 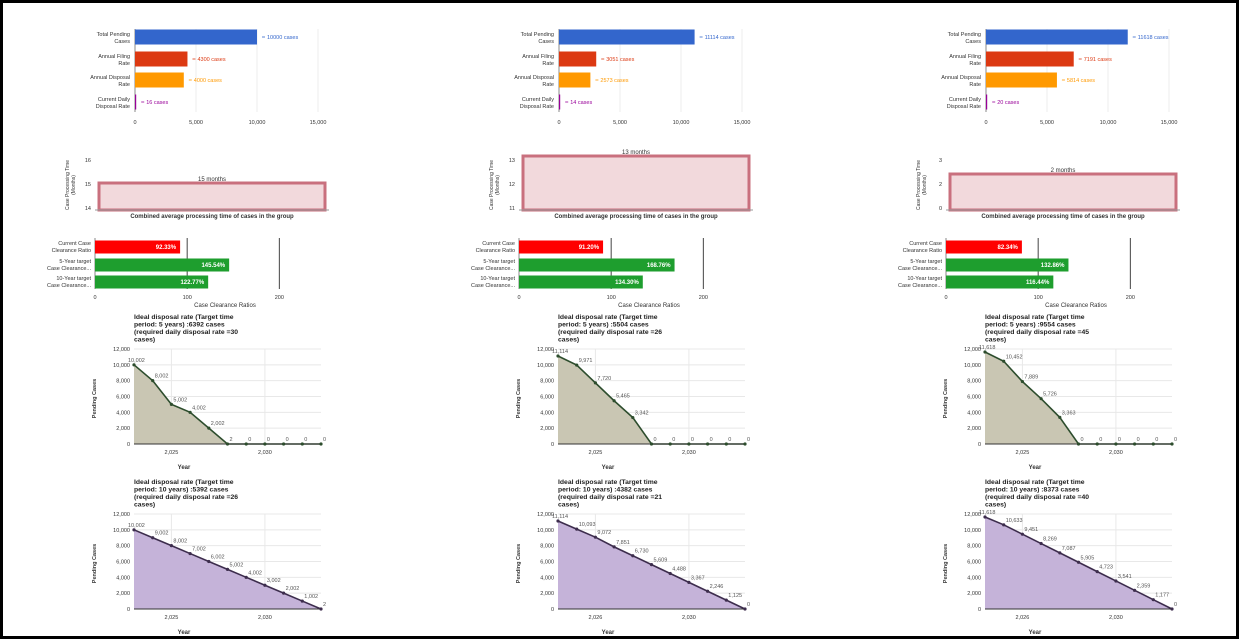 What do you see at coordinates (610, 497) in the screenshot?
I see `chart-title: (required daily disposal rate =21` at bounding box center [610, 497].